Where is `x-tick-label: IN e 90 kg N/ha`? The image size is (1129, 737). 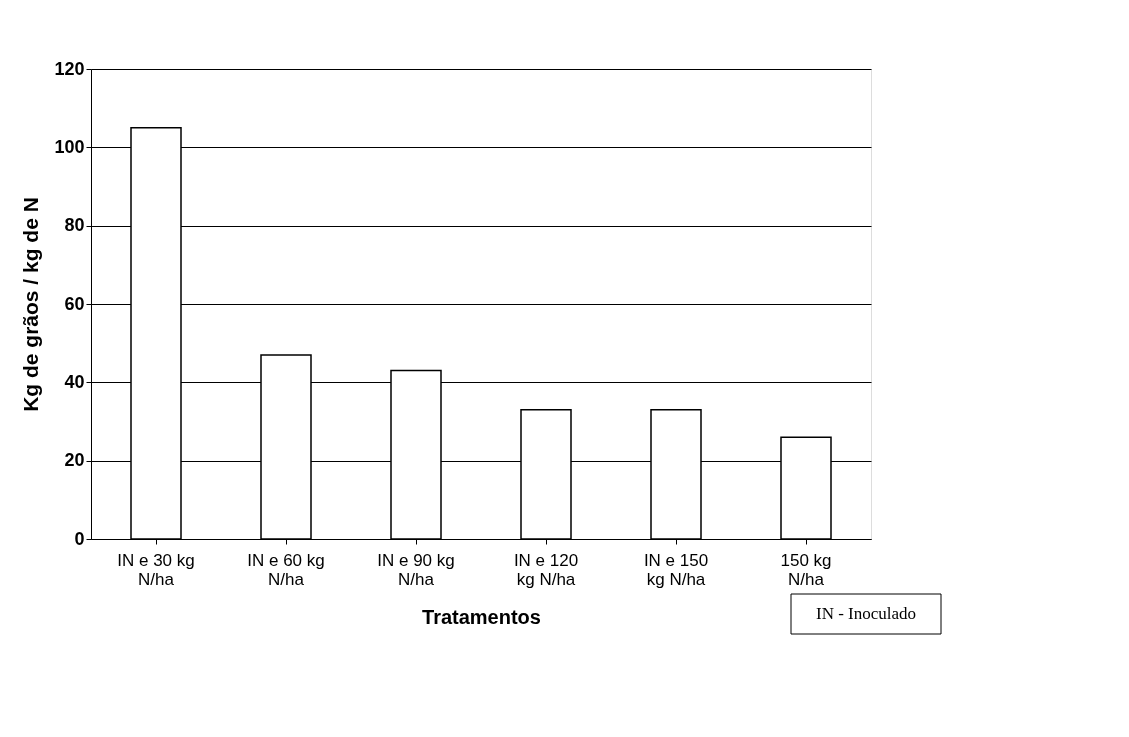 x-tick-label: IN e 90 kg N/ha is located at coordinates (416, 569).